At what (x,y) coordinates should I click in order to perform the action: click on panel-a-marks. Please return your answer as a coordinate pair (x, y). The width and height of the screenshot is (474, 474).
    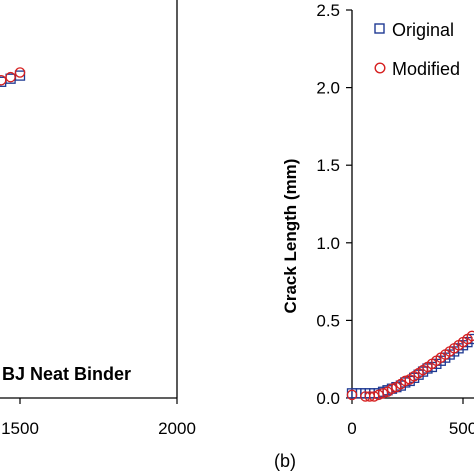
    Looking at the image, I should click on (13, 77).